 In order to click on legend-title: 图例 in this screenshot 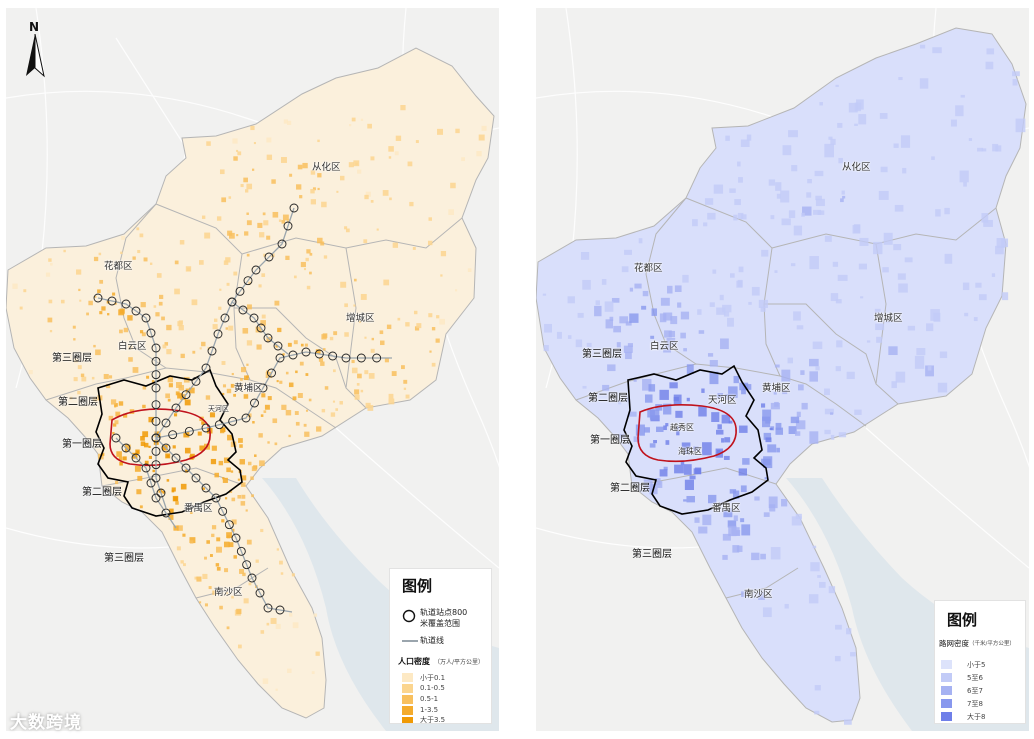, I will do `click(417, 586)`.